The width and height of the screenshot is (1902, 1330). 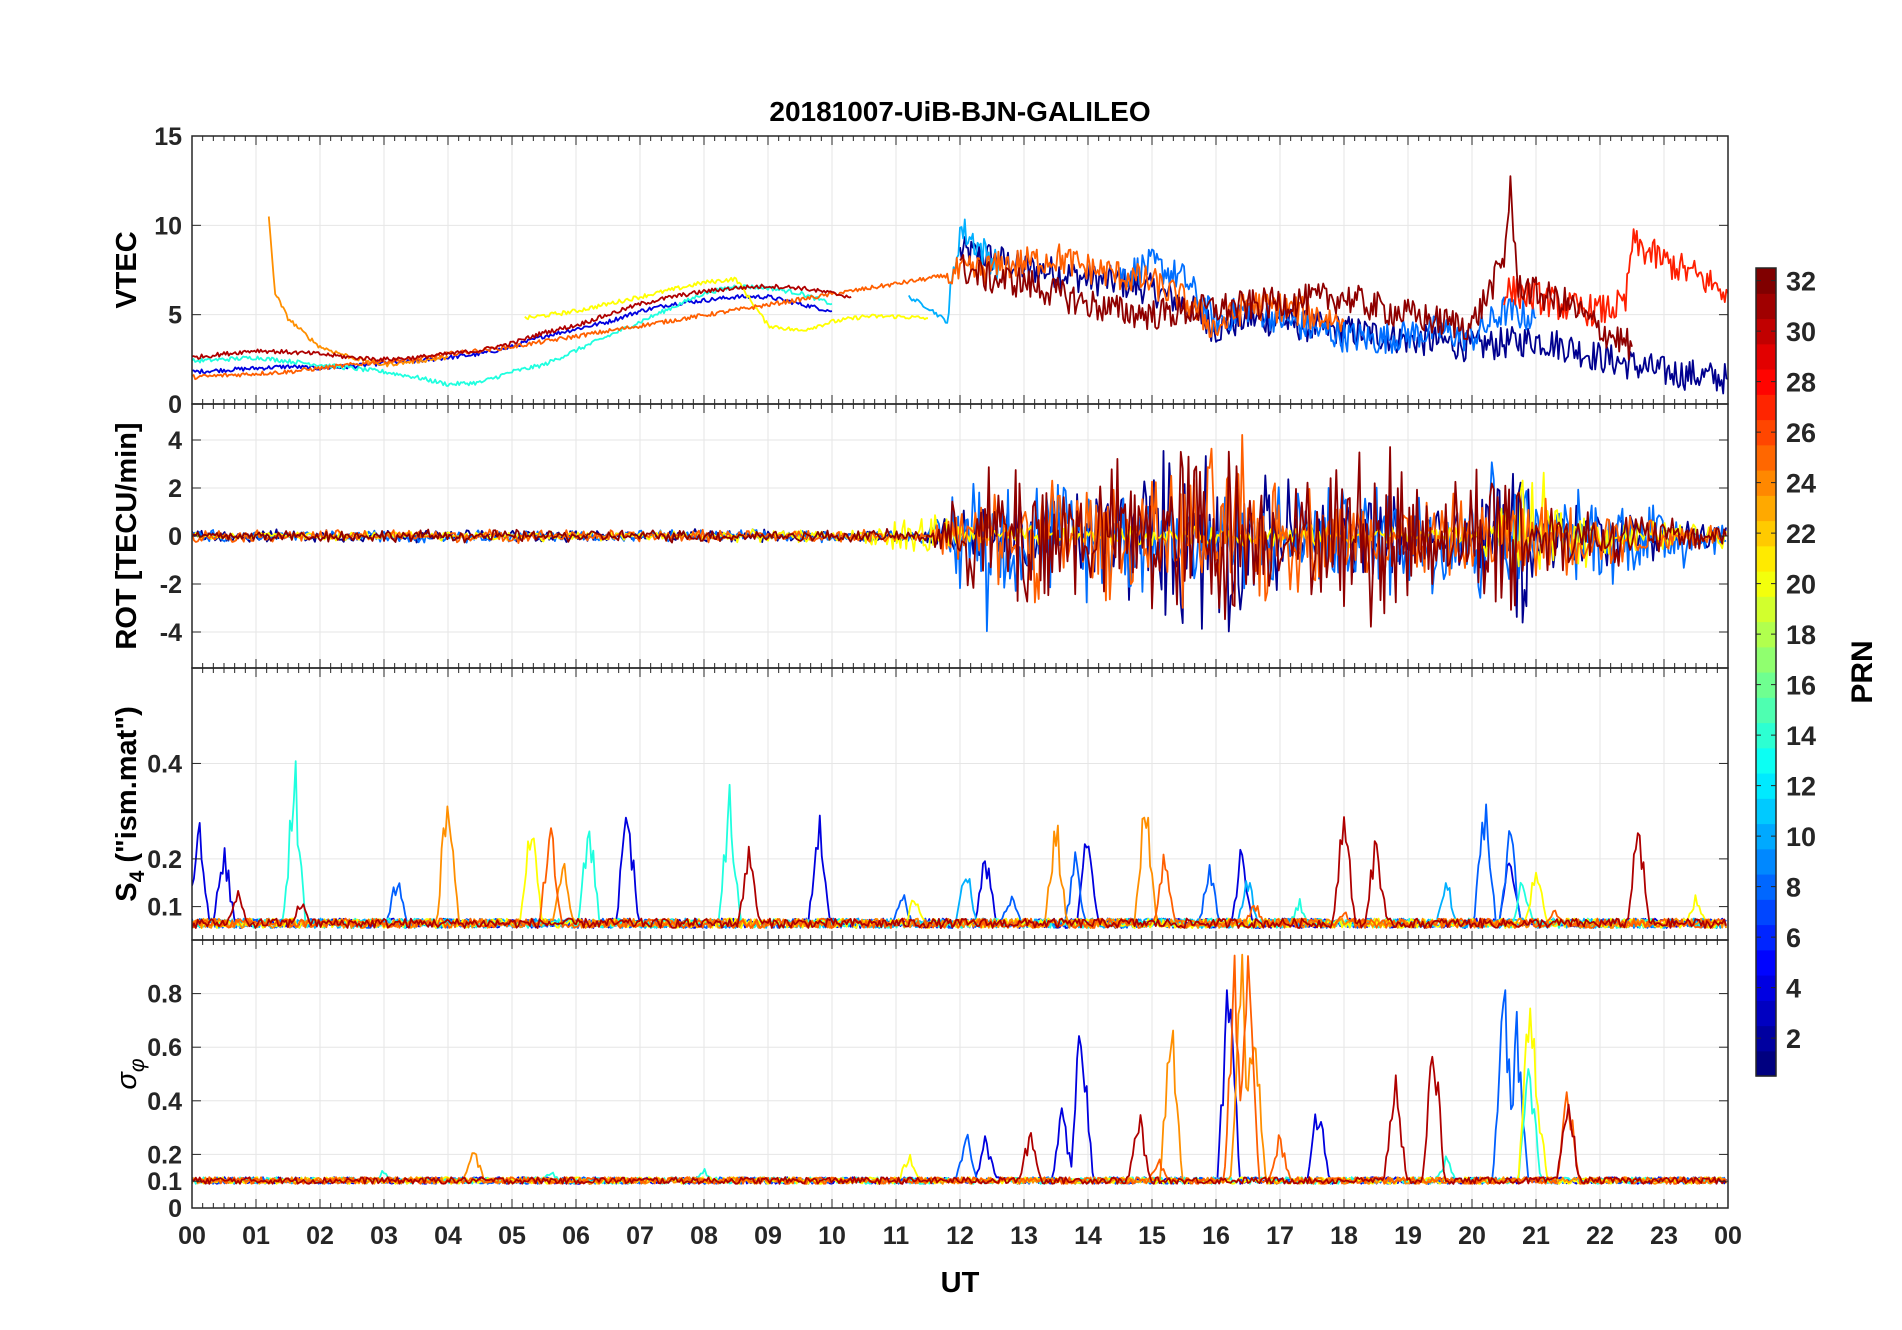 What do you see at coordinates (768, 1236) in the screenshot?
I see `x-tick-label: 09` at bounding box center [768, 1236].